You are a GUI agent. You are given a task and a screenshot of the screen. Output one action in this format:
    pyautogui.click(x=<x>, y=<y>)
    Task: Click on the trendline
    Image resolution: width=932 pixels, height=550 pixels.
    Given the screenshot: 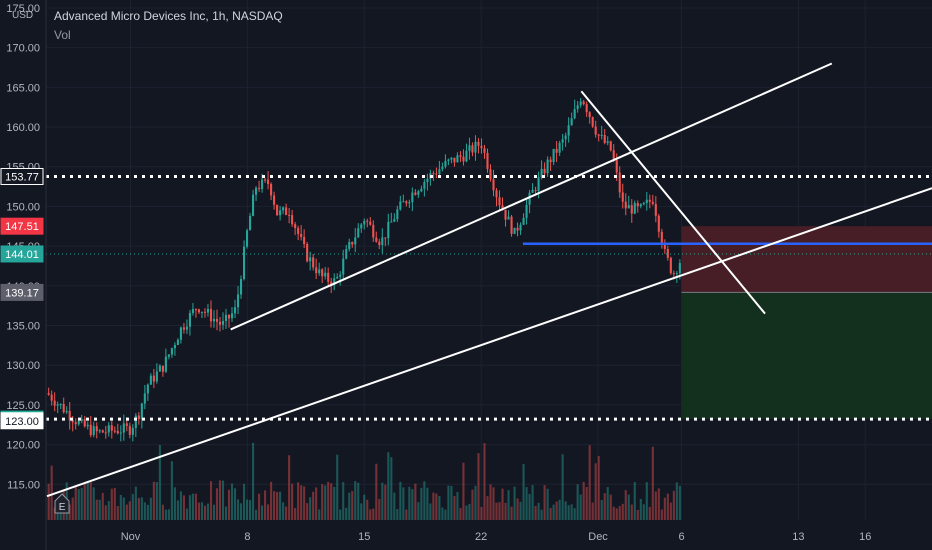 What is the action you would take?
    pyautogui.click(x=673, y=202)
    